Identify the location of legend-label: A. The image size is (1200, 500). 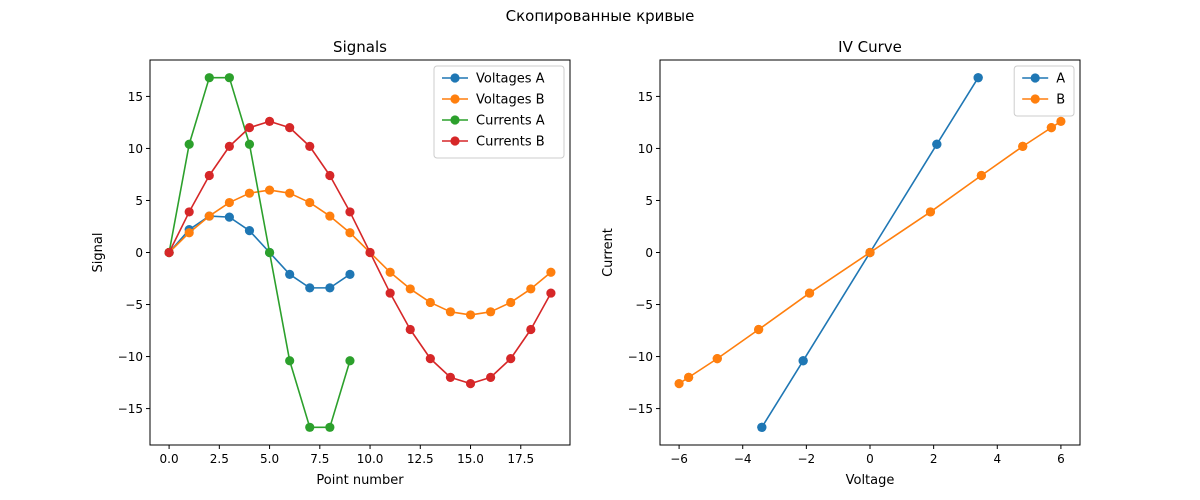
(1060, 79).